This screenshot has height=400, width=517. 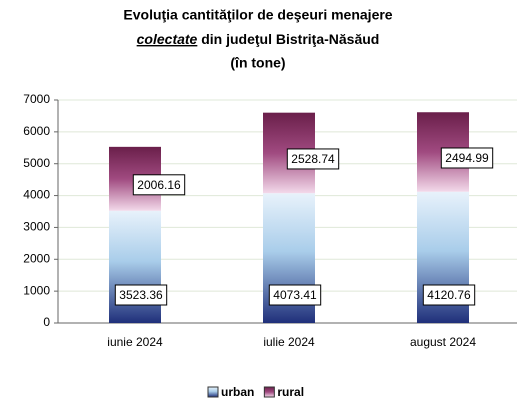 What do you see at coordinates (135, 266) in the screenshot?
I see `bar-segment` at bounding box center [135, 266].